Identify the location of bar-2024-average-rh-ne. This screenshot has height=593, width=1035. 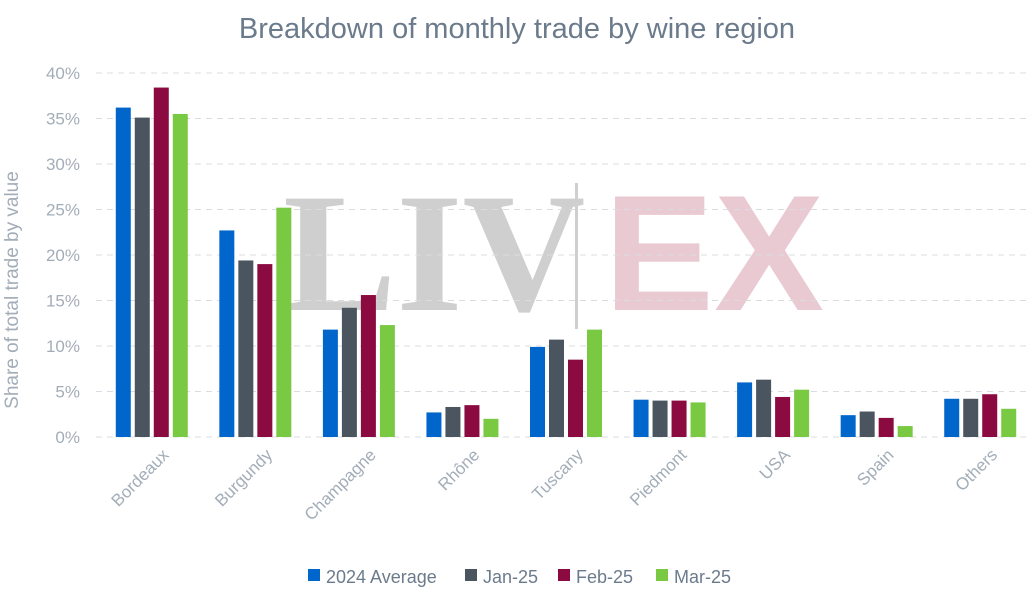
(434, 424).